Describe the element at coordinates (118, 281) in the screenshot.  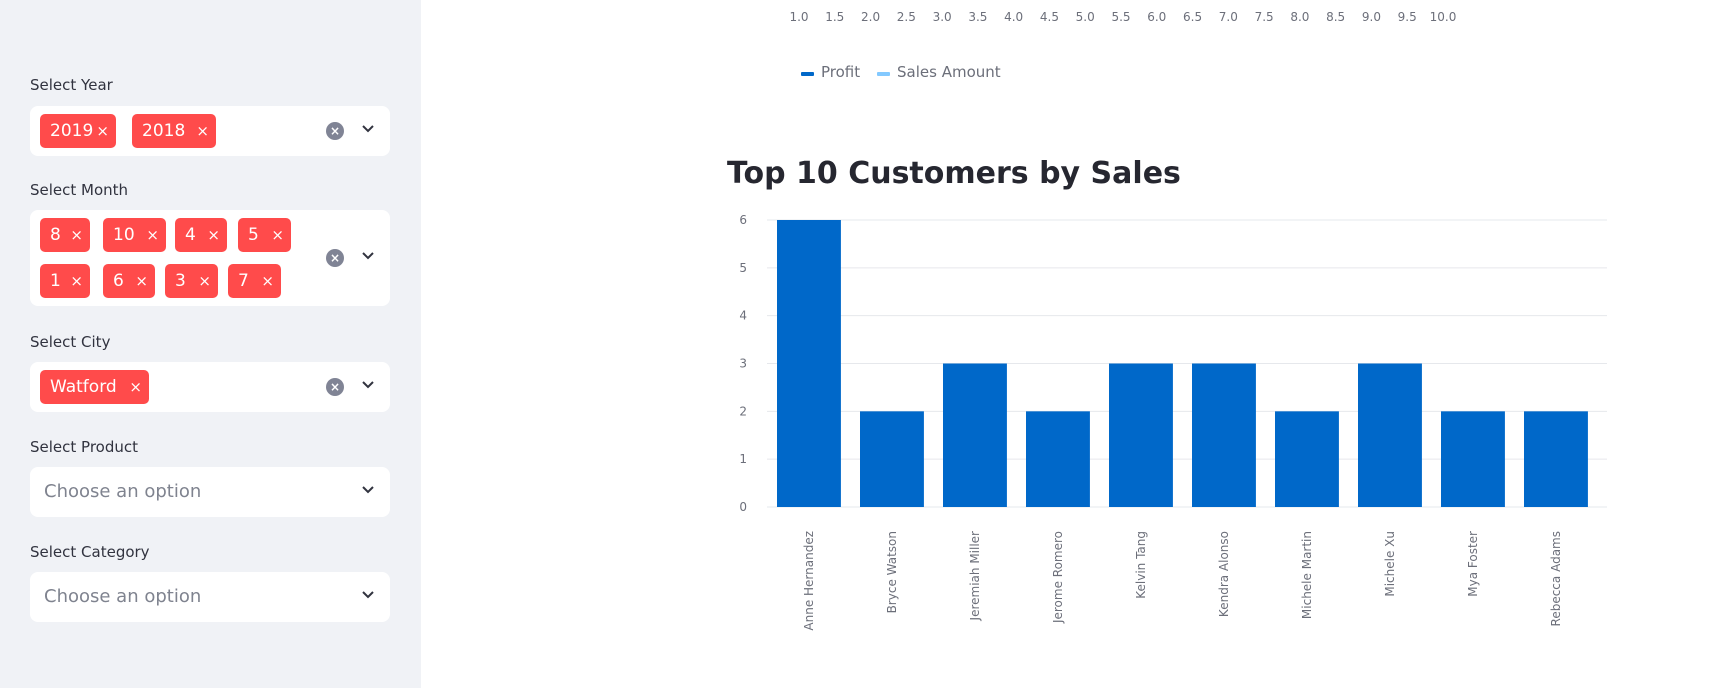
I see `tag-label: 6` at that location.